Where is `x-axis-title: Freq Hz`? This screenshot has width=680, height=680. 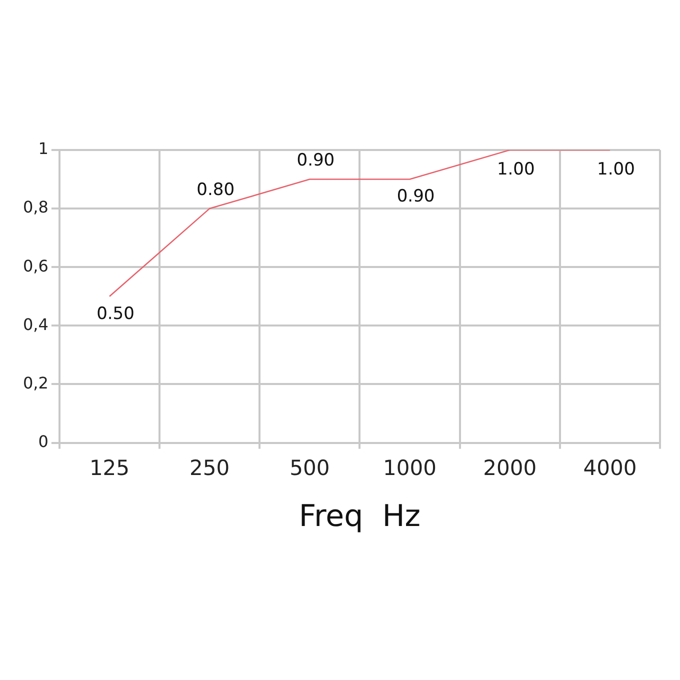 x-axis-title: Freq Hz is located at coordinates (359, 516).